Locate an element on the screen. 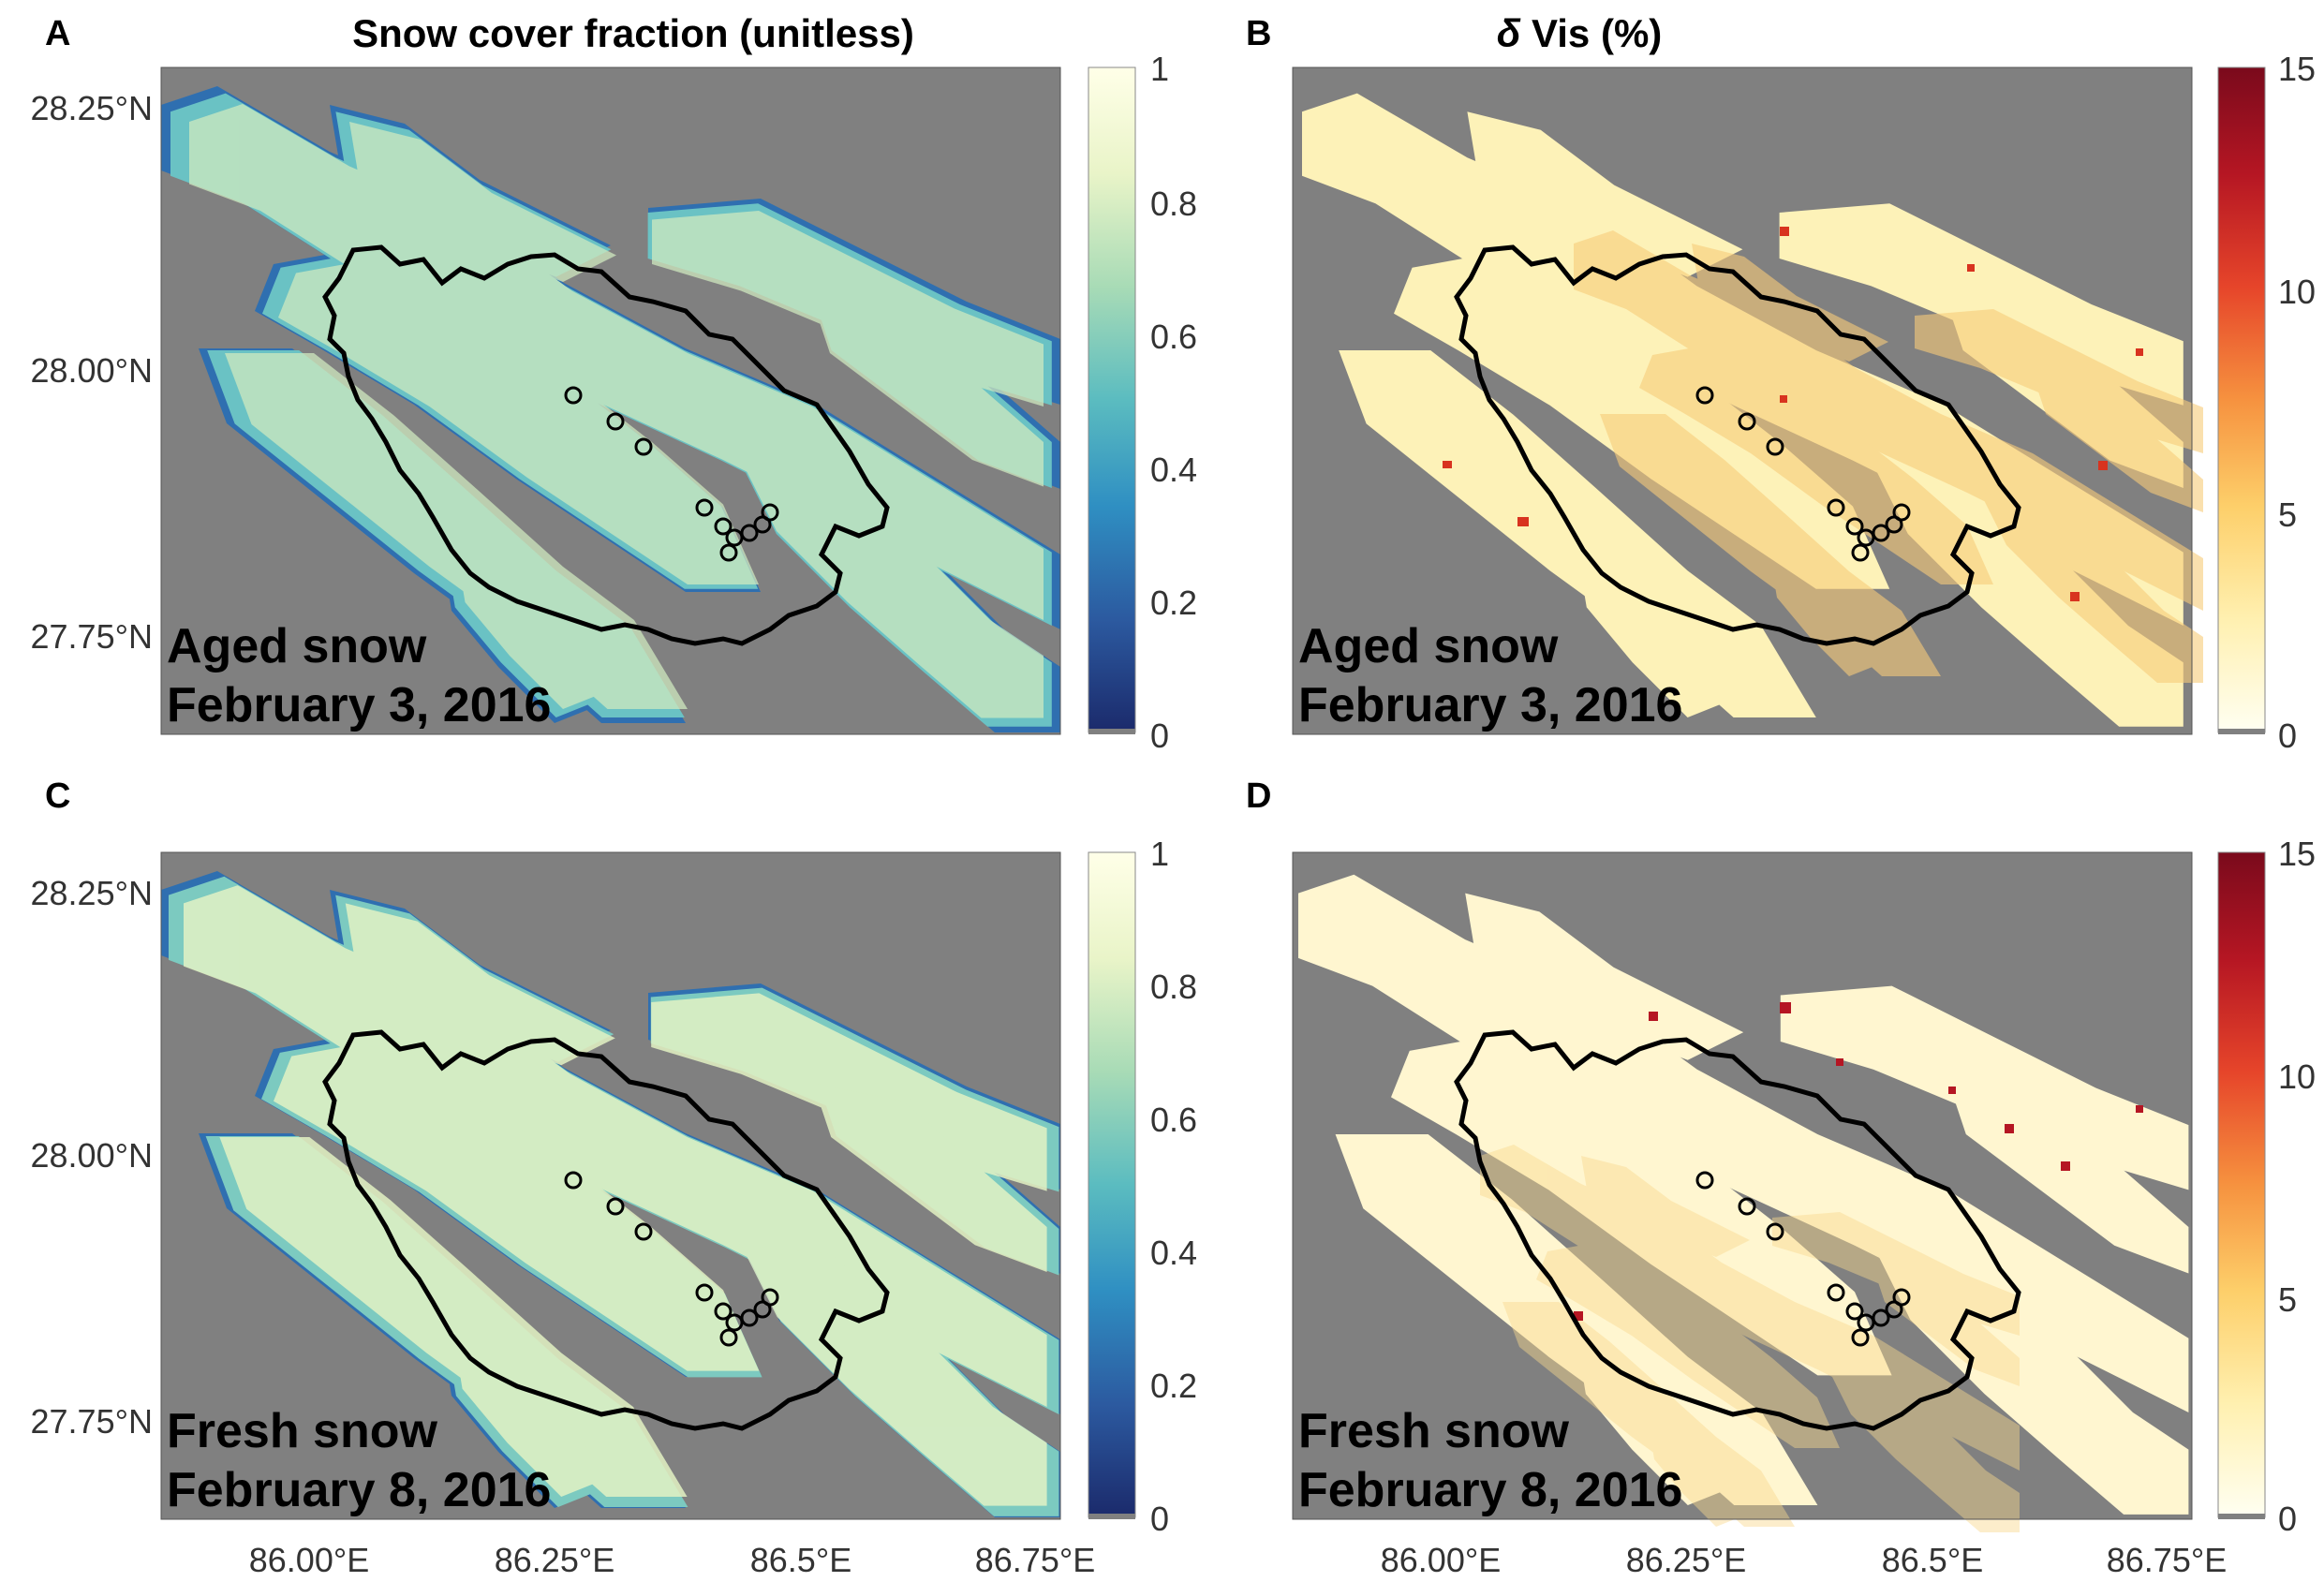 The image size is (2324, 1582). panel-letter-a: A is located at coordinates (58, 33).